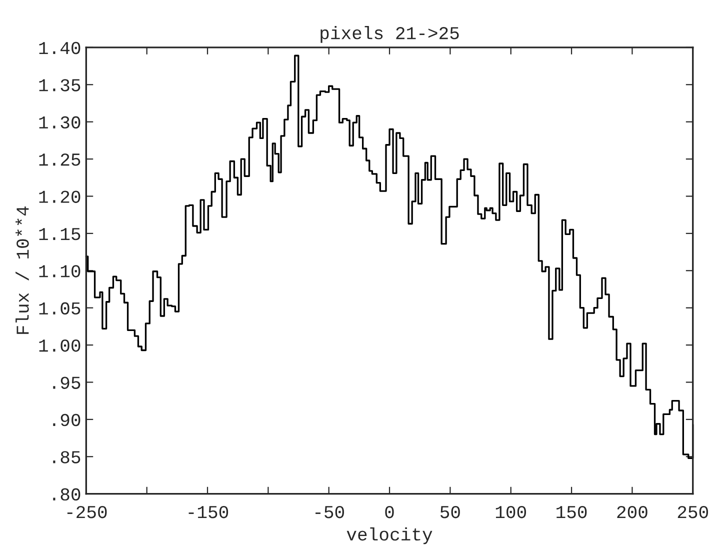  What do you see at coordinates (59, 159) in the screenshot?
I see `y-tick-label: 1.25` at bounding box center [59, 159].